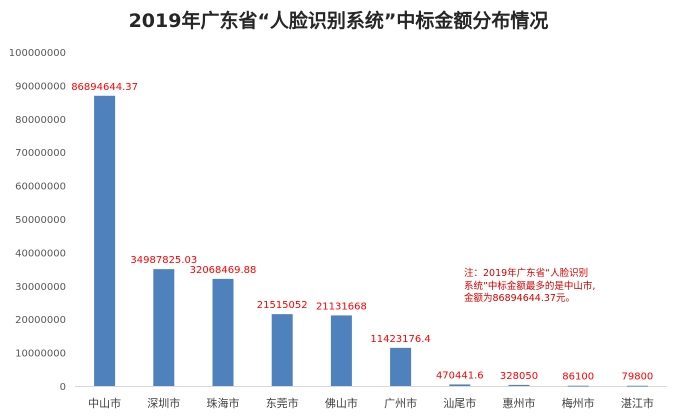  What do you see at coordinates (338, 21) in the screenshot?
I see `chart-title: 2019年广东省“人脸识别系统”中标金额分布情况` at bounding box center [338, 21].